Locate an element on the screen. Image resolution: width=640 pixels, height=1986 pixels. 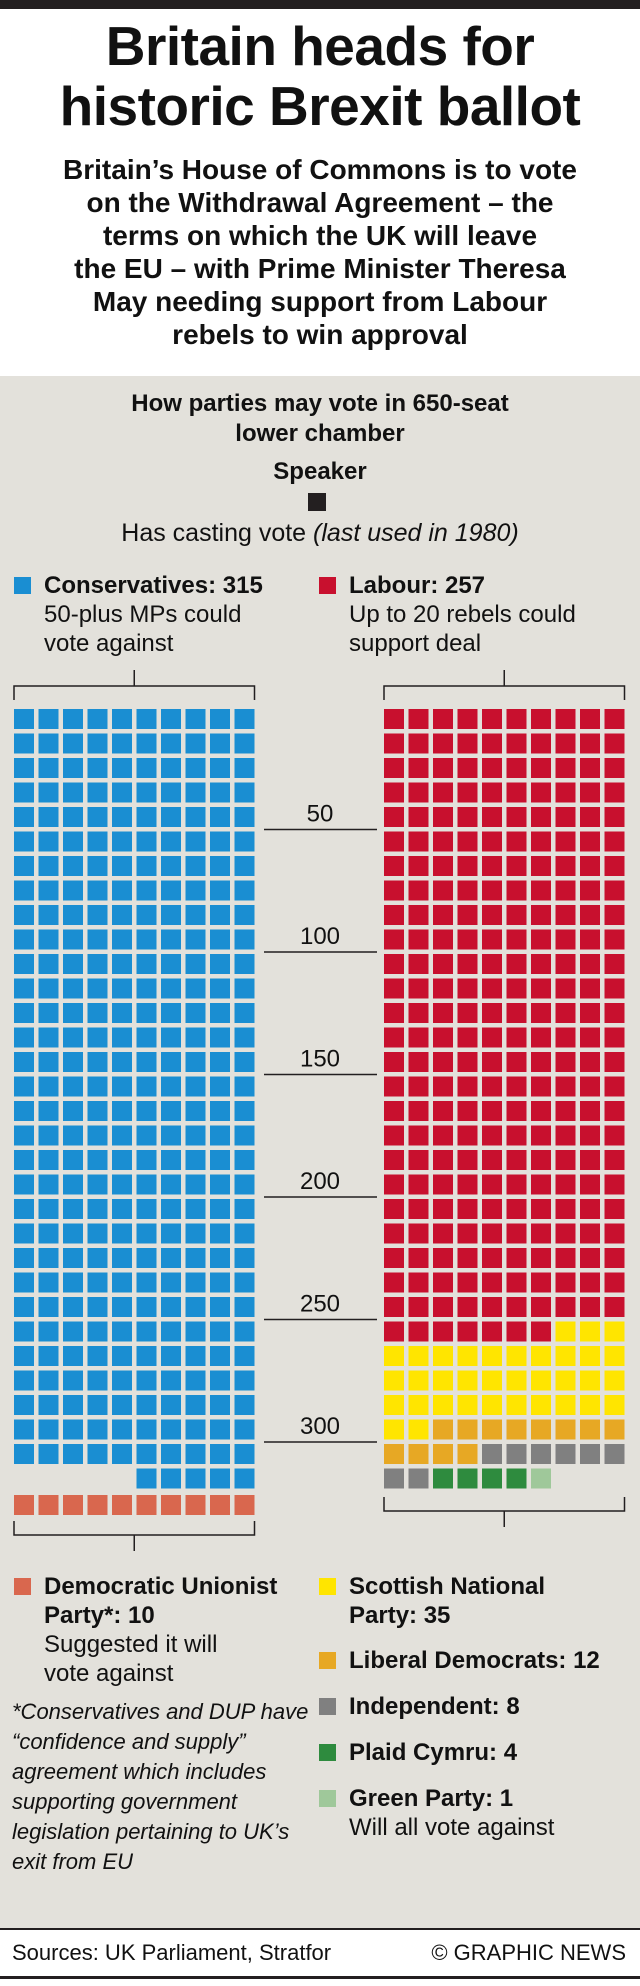
libdem-swatch is located at coordinates (327, 1660).